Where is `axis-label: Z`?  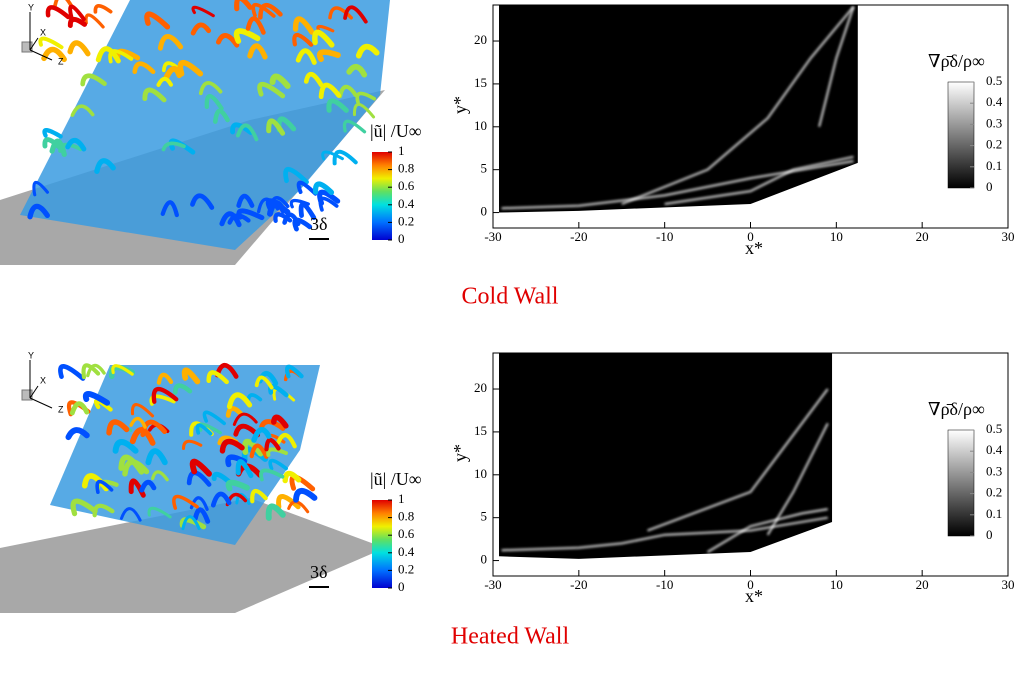
axis-label: Z is located at coordinates (61, 61).